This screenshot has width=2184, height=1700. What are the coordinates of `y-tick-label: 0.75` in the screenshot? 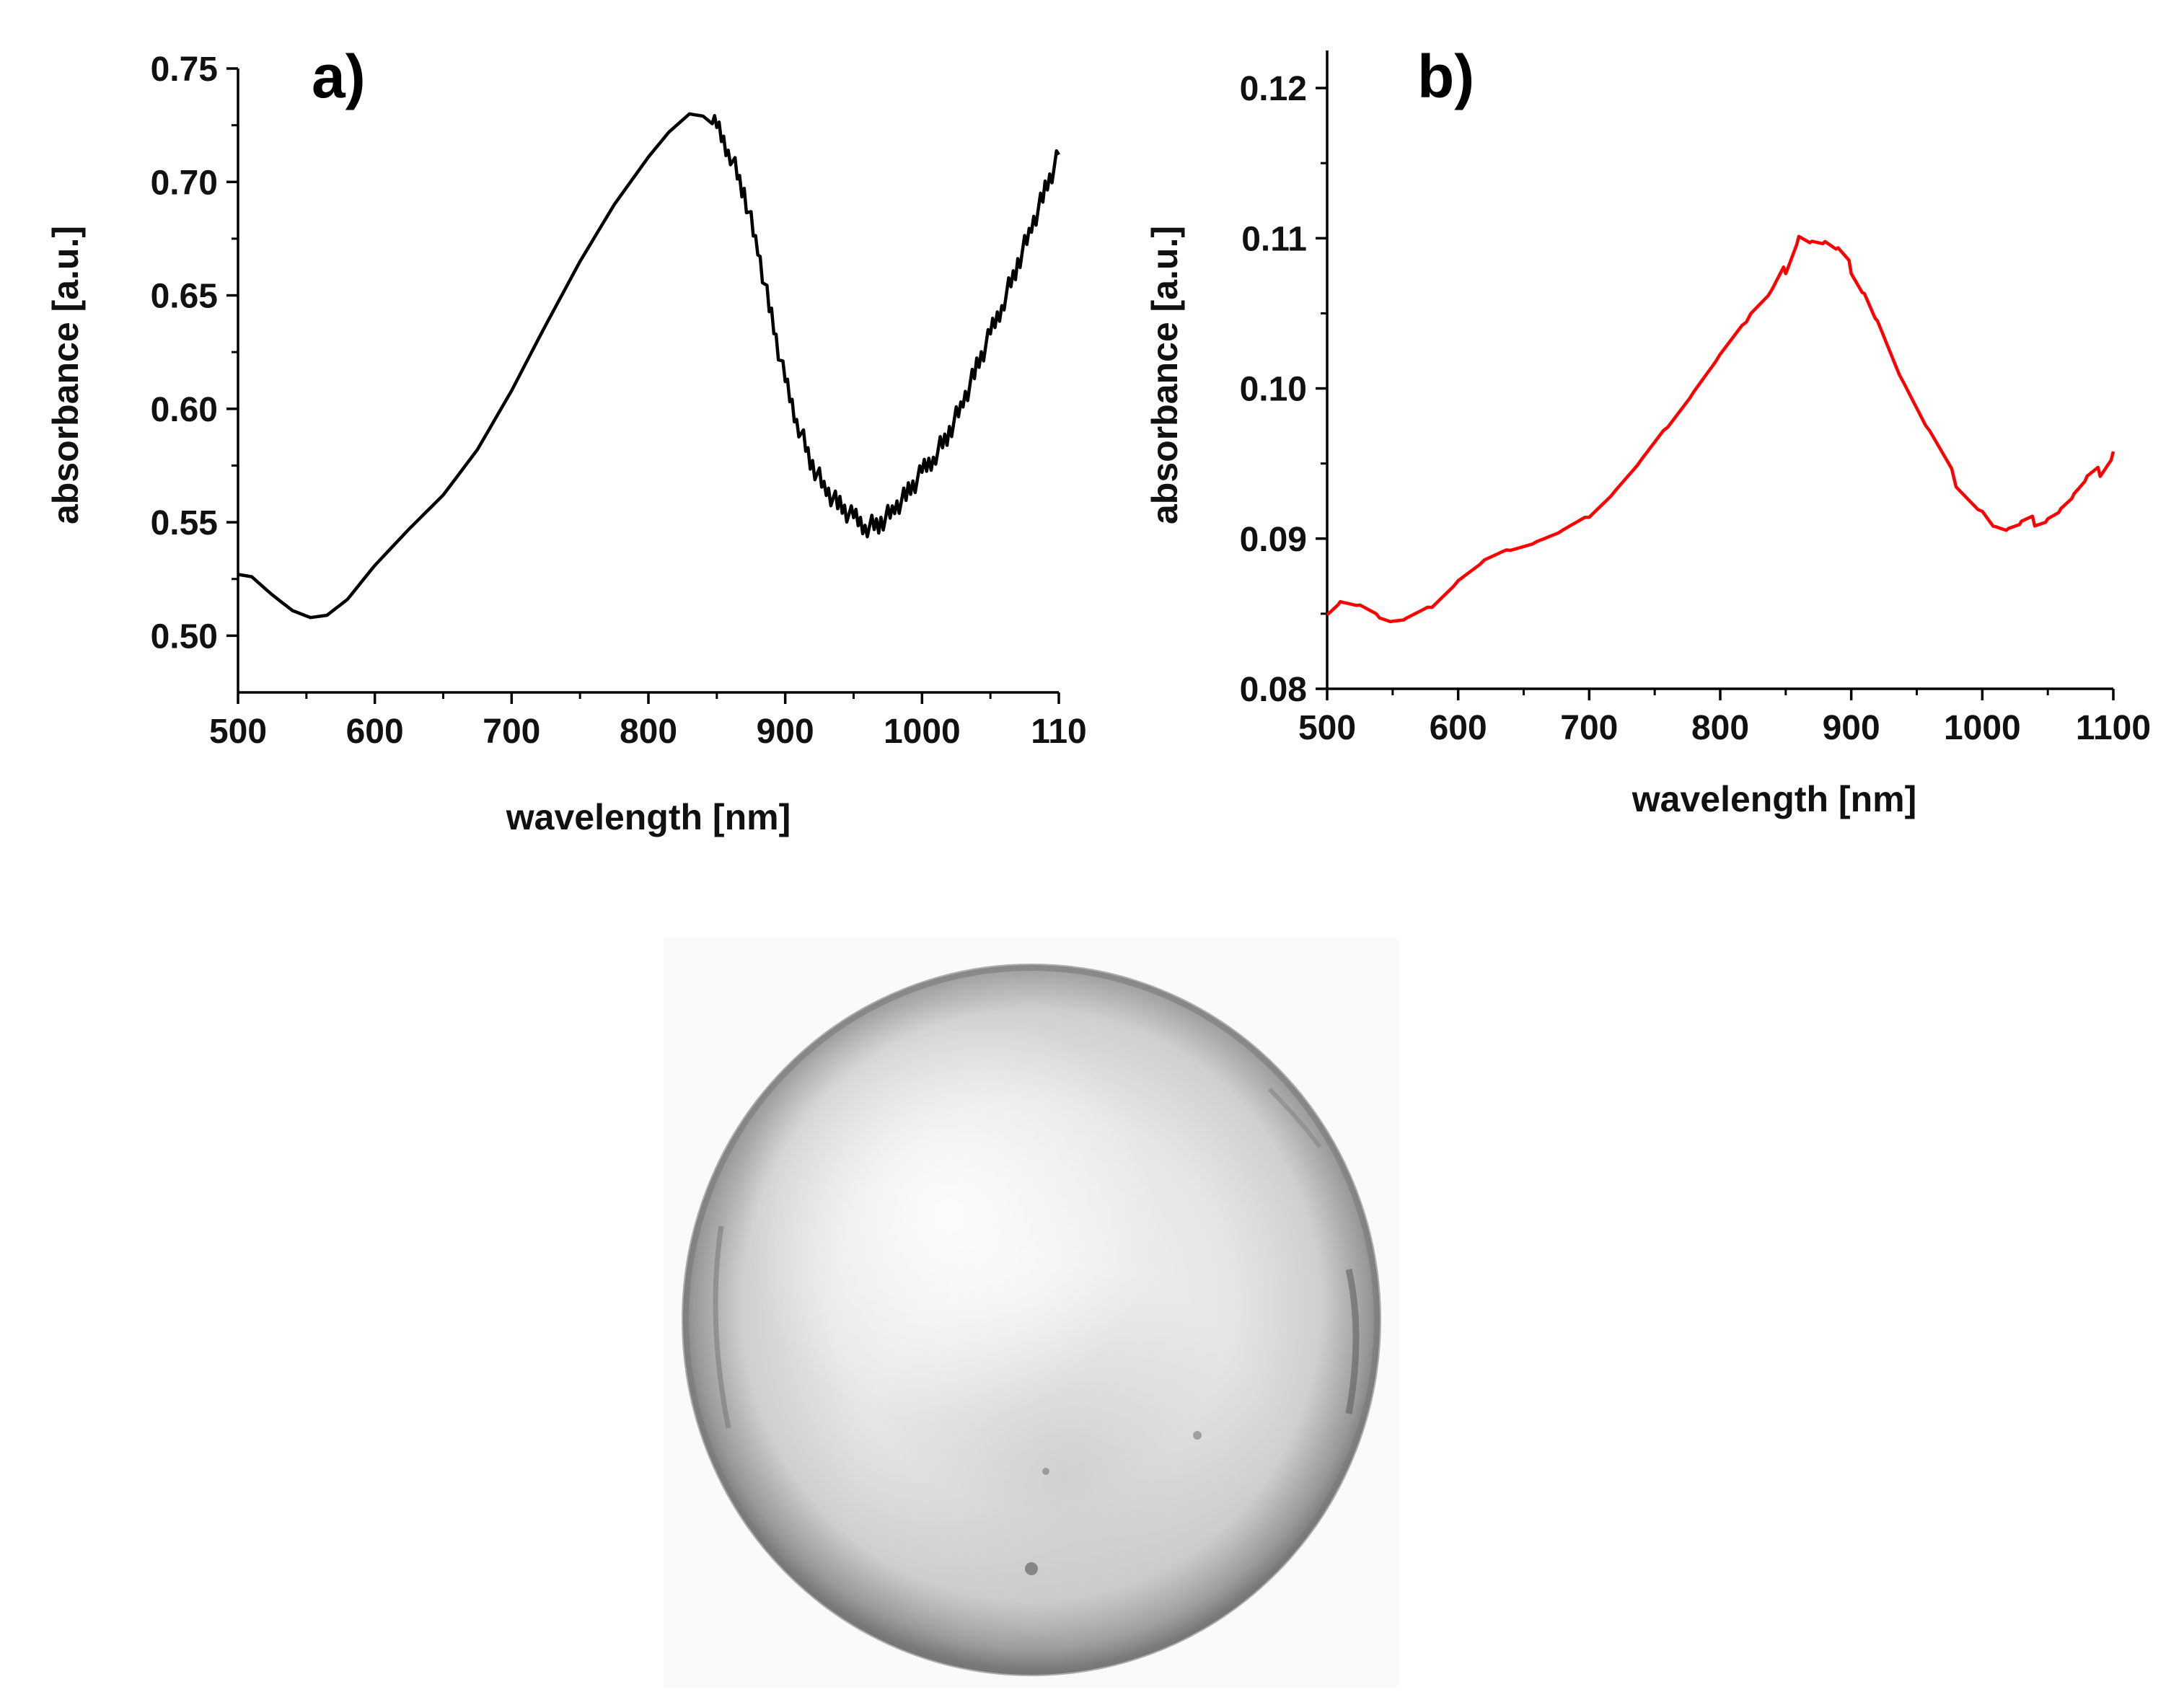 It's located at (184, 69).